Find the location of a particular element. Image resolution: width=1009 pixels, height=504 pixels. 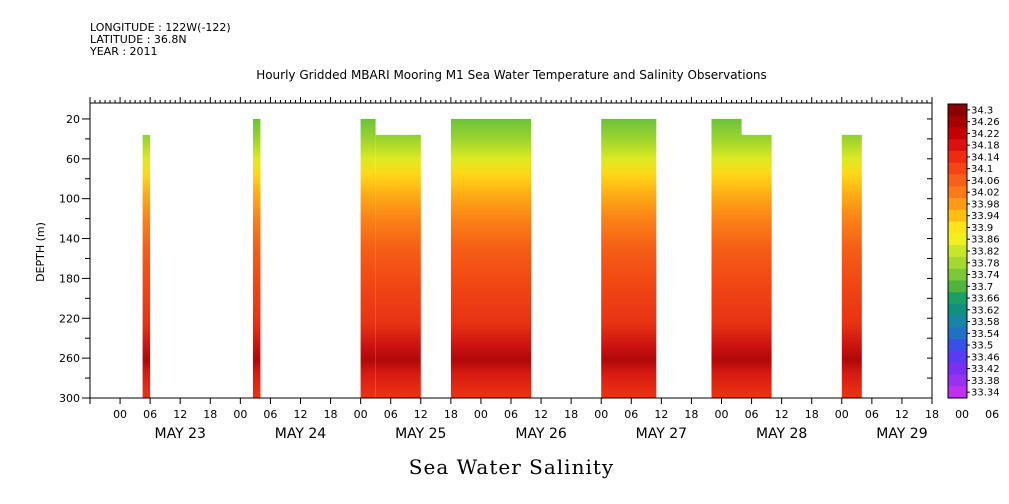

colorbar-label: 33.54 is located at coordinates (985, 334).